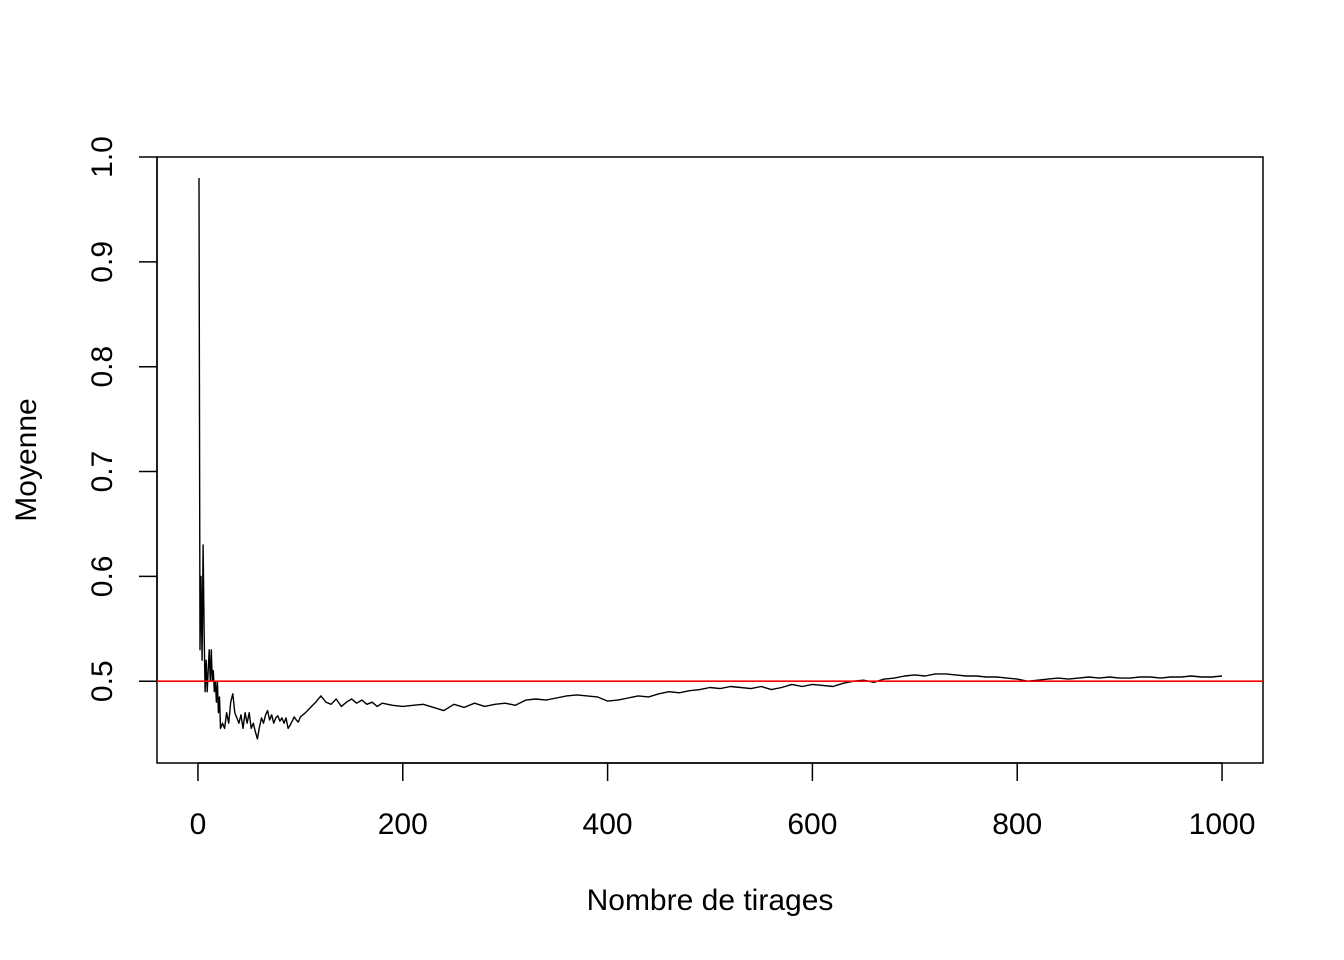  Describe the element at coordinates (723, 801) in the screenshot. I see `x-axis: 0 200 400 600 800 1000` at that location.